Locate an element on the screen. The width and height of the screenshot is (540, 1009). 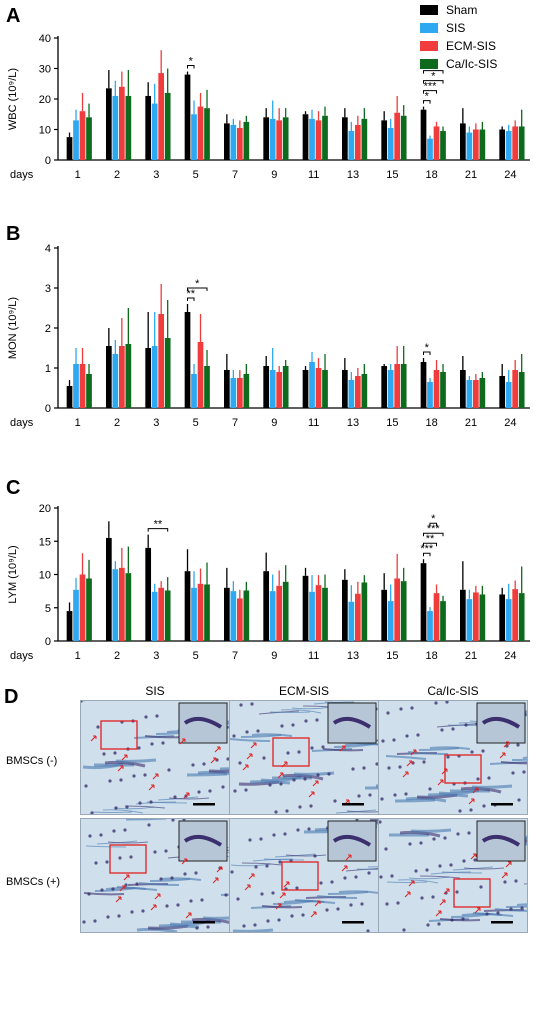
micrograph-sis-minus is located at coordinates (155, 757).